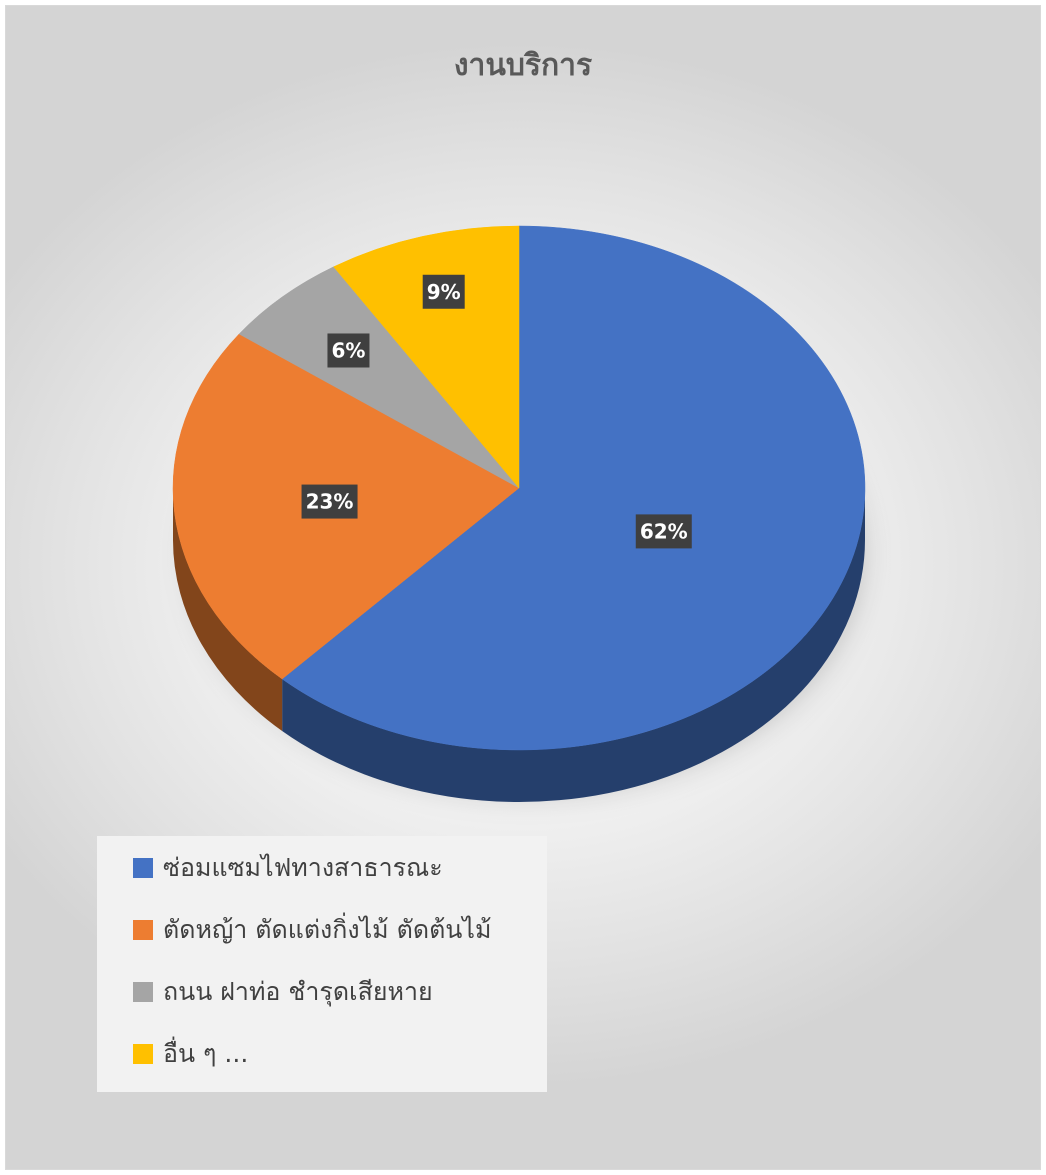  Describe the element at coordinates (327, 929) in the screenshot. I see `legend-label-1: ตัดหญ้า ตัดแต่งกิ่งไม้ ตัดต้นไม้` at that location.